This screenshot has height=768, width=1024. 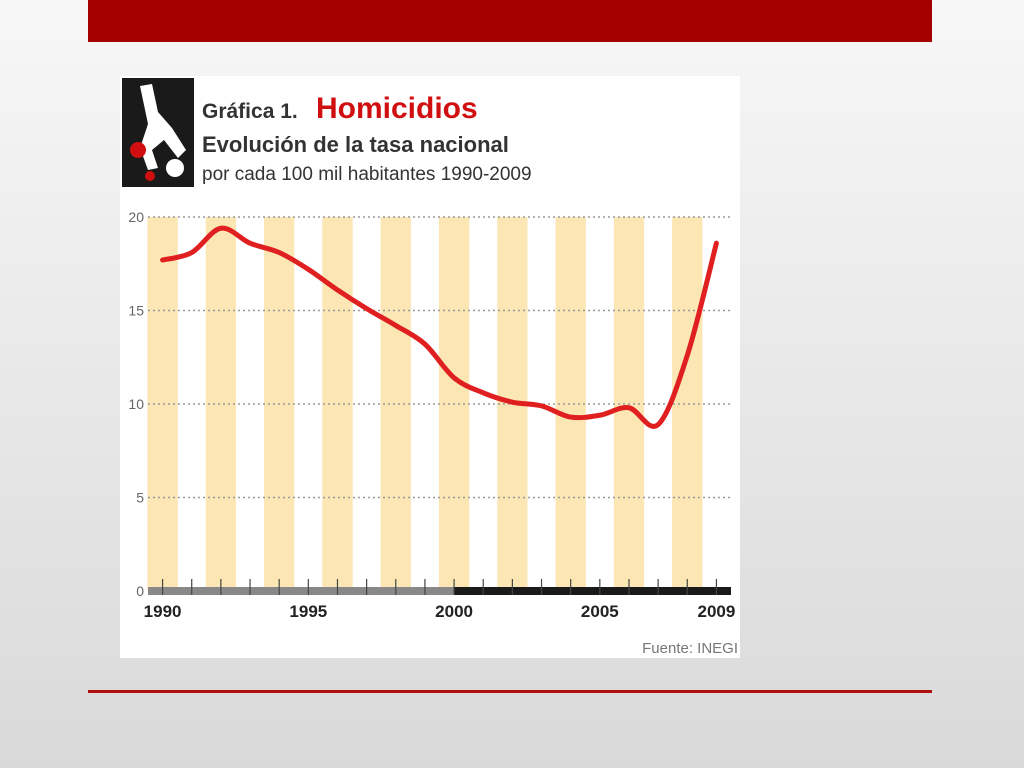 I want to click on line, so click(x=439, y=327).